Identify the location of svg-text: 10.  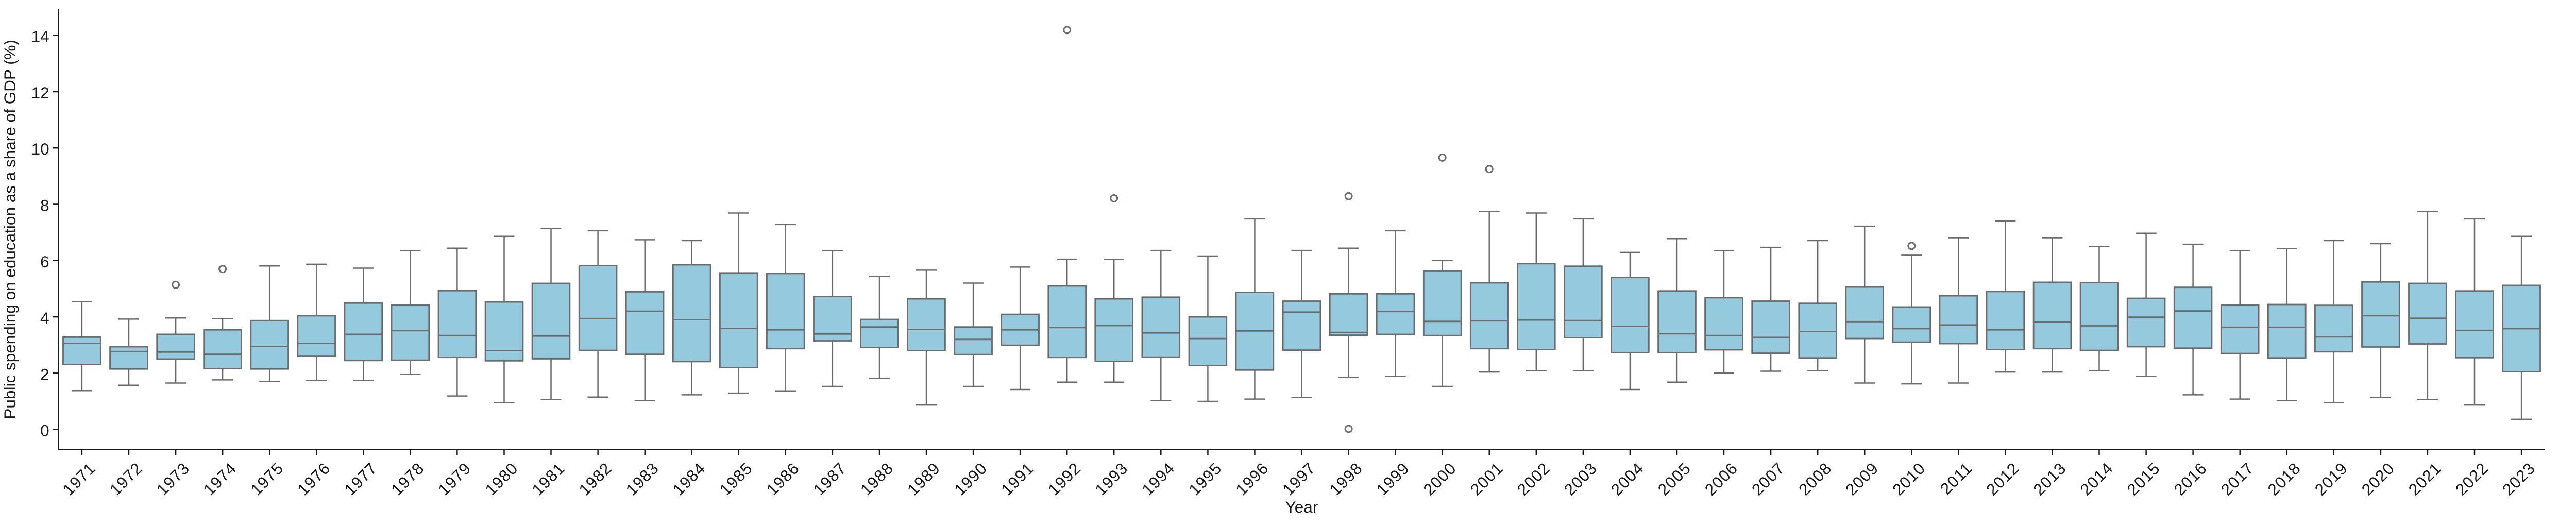
(40, 149).